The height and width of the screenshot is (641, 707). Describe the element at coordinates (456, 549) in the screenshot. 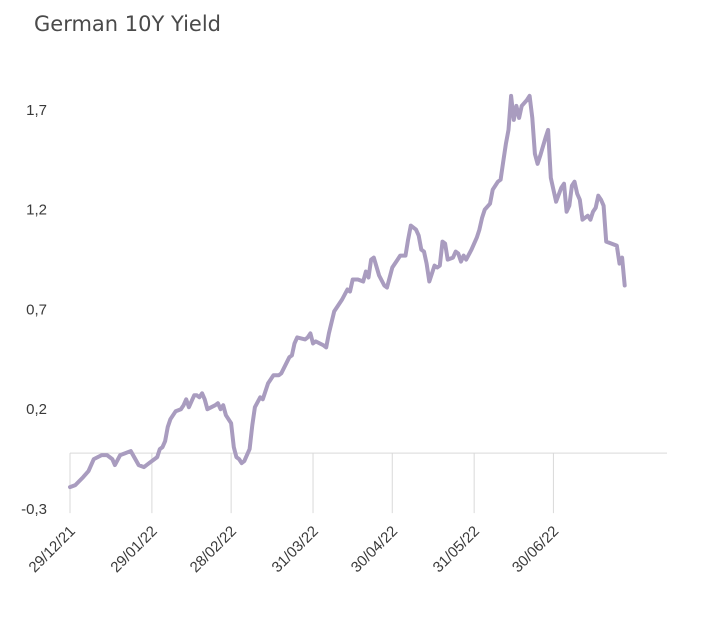

I see `x-tick-label: 31/05/22` at that location.